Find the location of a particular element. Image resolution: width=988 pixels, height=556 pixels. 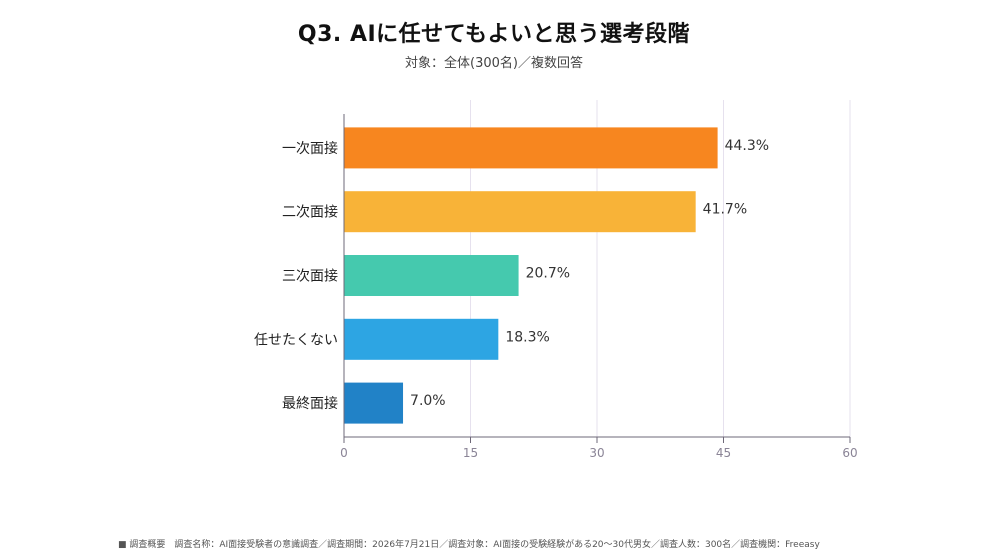

category-label: 二次面接 is located at coordinates (310, 212).